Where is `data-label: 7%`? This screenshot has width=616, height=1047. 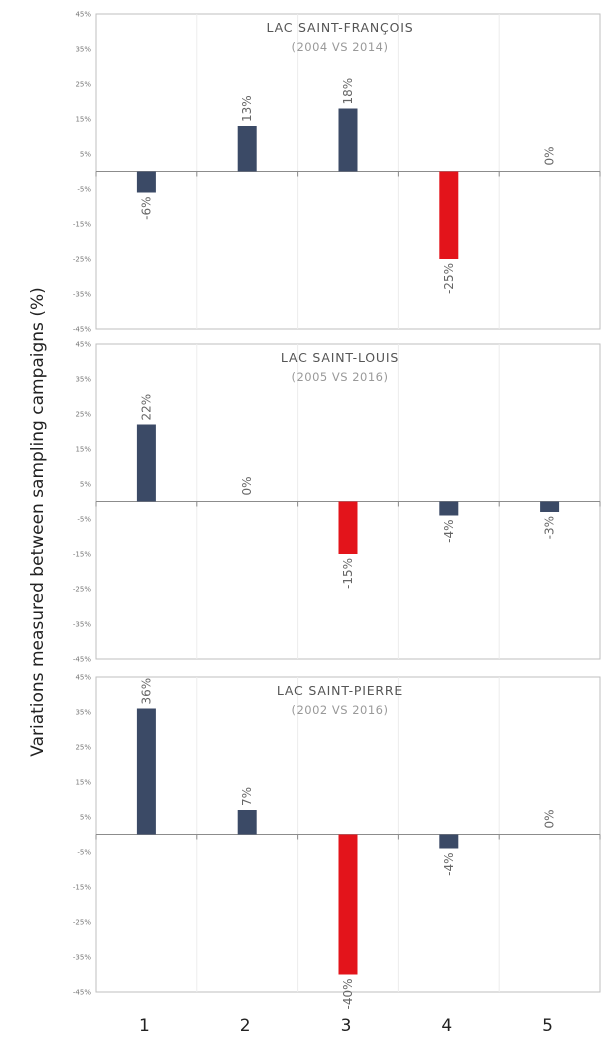 data-label: 7% is located at coordinates (247, 796).